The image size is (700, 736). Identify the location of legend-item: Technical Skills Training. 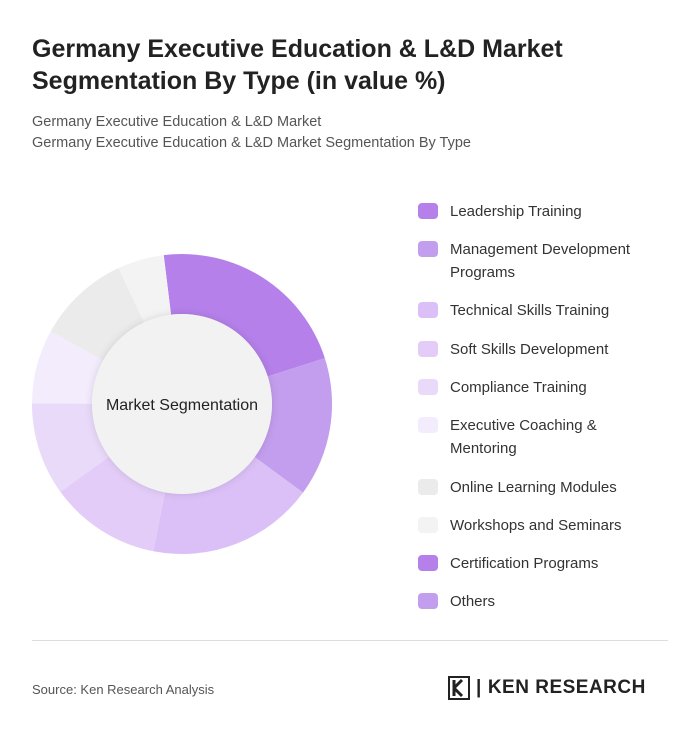
(534, 310).